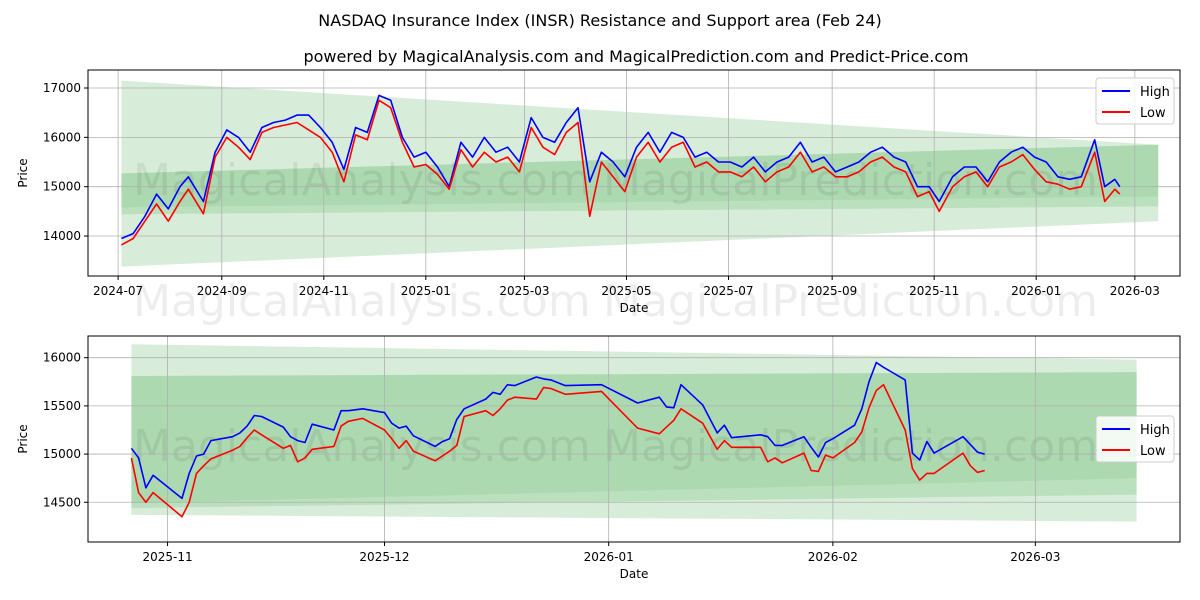  I want to click on x-tick-label: 2024-11, so click(324, 291).